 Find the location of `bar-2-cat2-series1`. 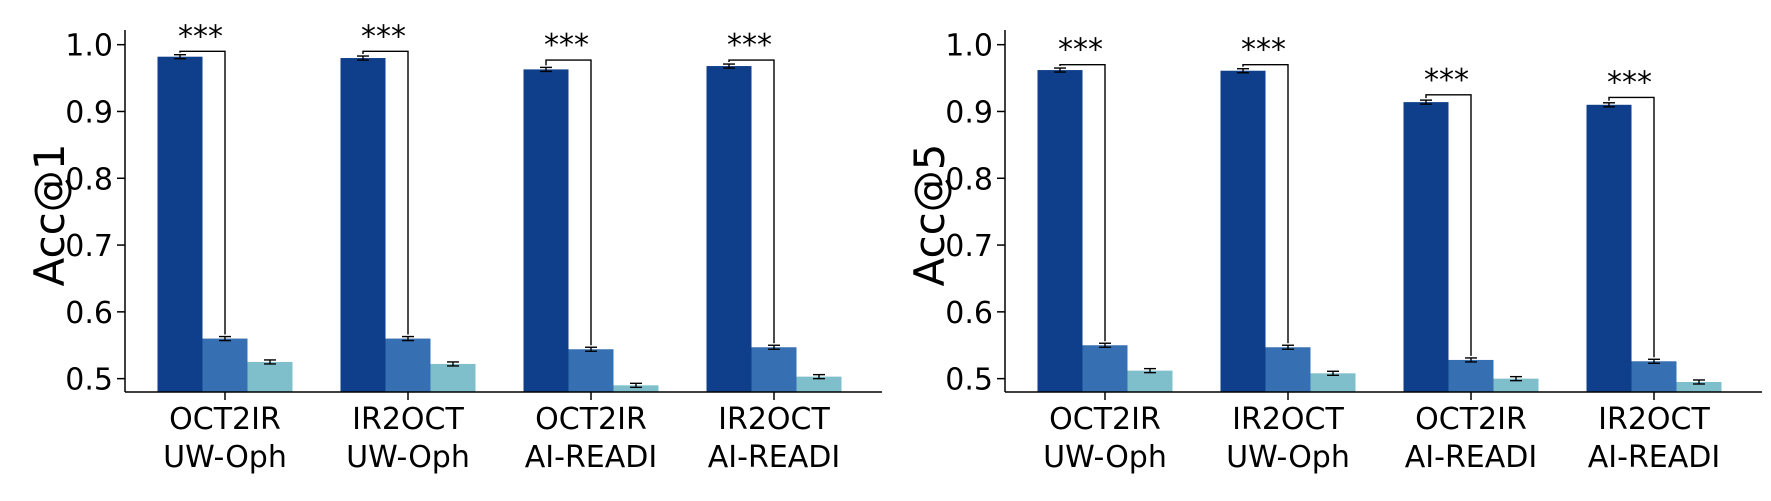

bar-2-cat2-series1 is located at coordinates (1243, 231).